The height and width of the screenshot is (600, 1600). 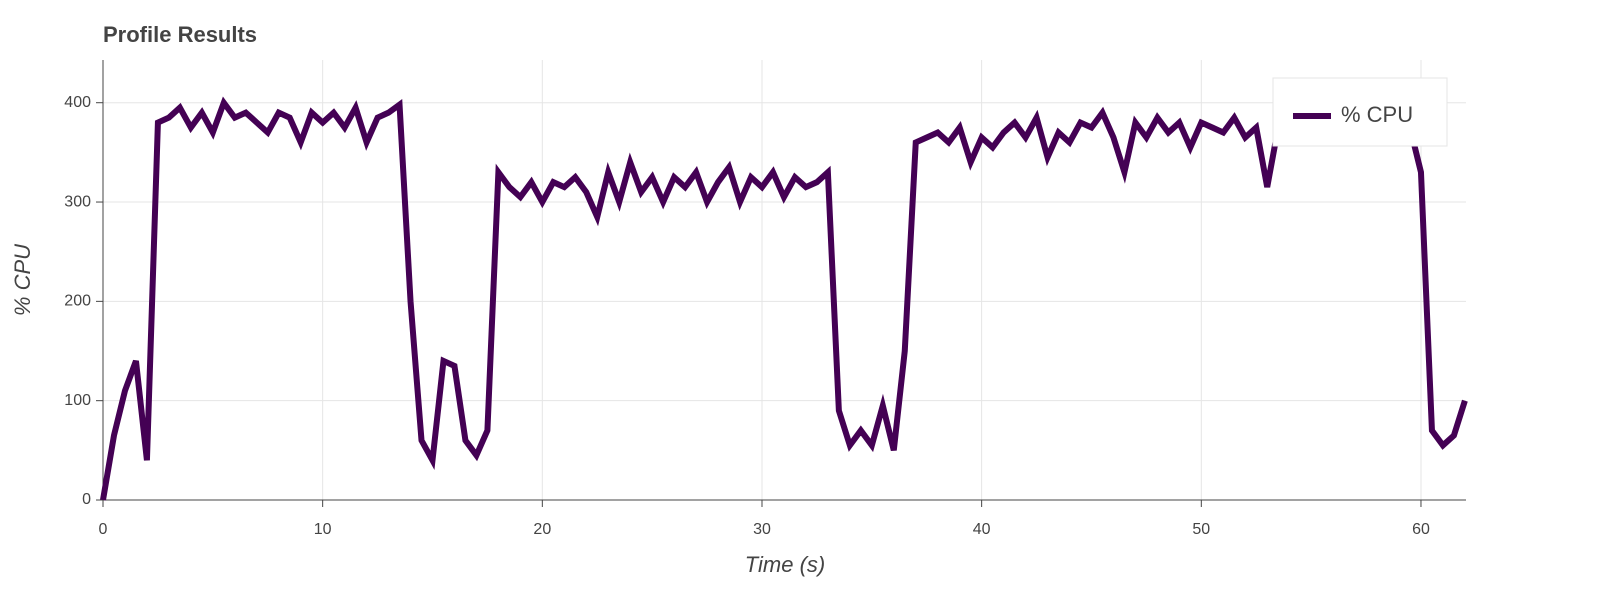 I want to click on y-tick-label: 300, so click(x=77, y=201).